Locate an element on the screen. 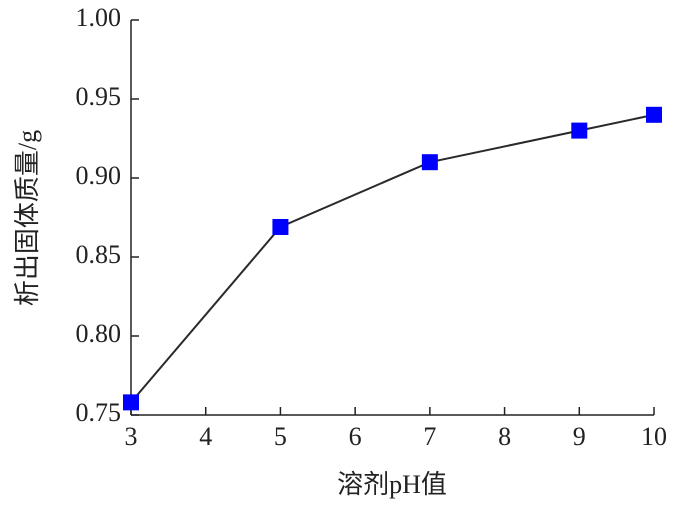 The height and width of the screenshot is (512, 692). x-tick-label: 7 is located at coordinates (429, 436).